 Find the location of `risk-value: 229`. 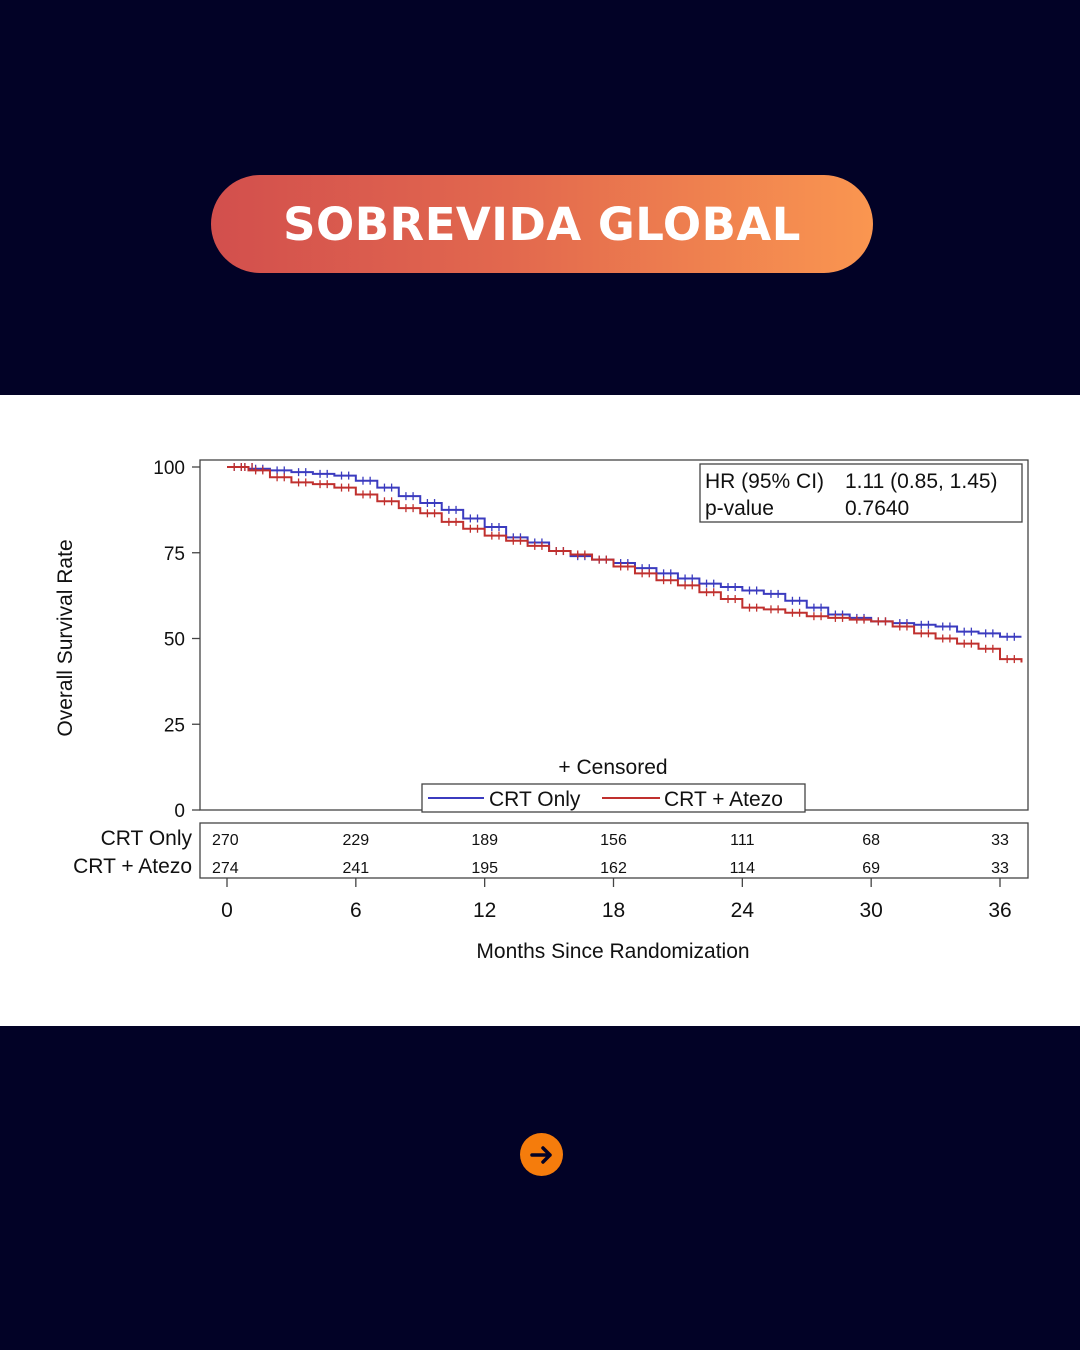

risk-value: 229 is located at coordinates (355, 840).